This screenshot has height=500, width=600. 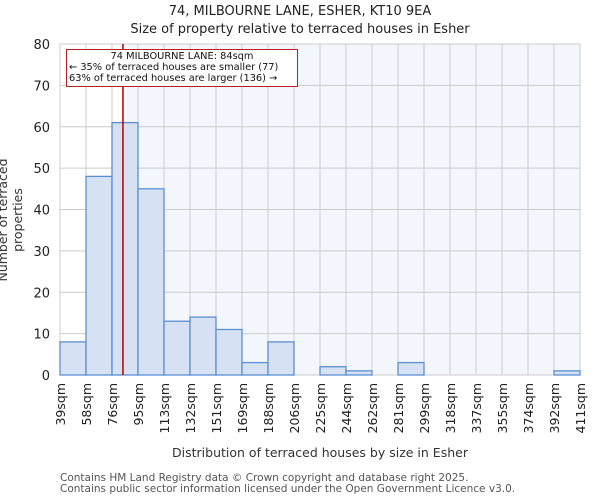 I want to click on x-tick-label: 113sqm, so click(x=164, y=408).